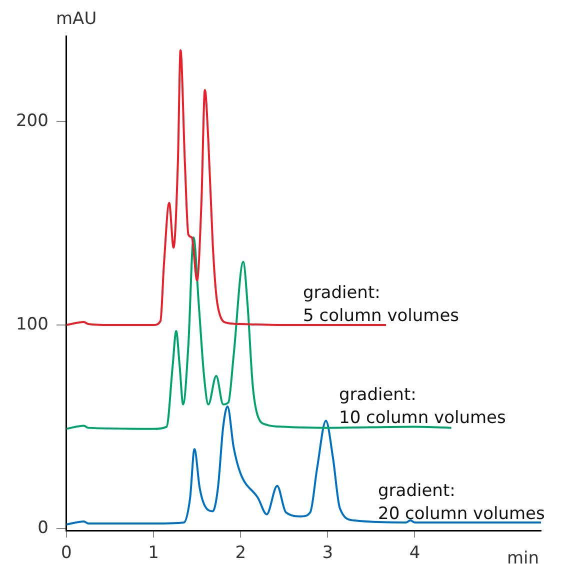 This screenshot has height=578, width=565. Describe the element at coordinates (240, 553) in the screenshot. I see `x-tick-label: 2` at that location.